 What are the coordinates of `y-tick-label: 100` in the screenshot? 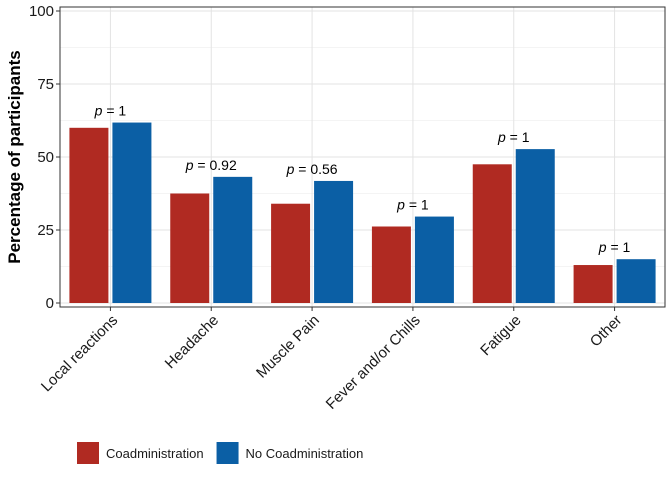 It's located at (41, 11).